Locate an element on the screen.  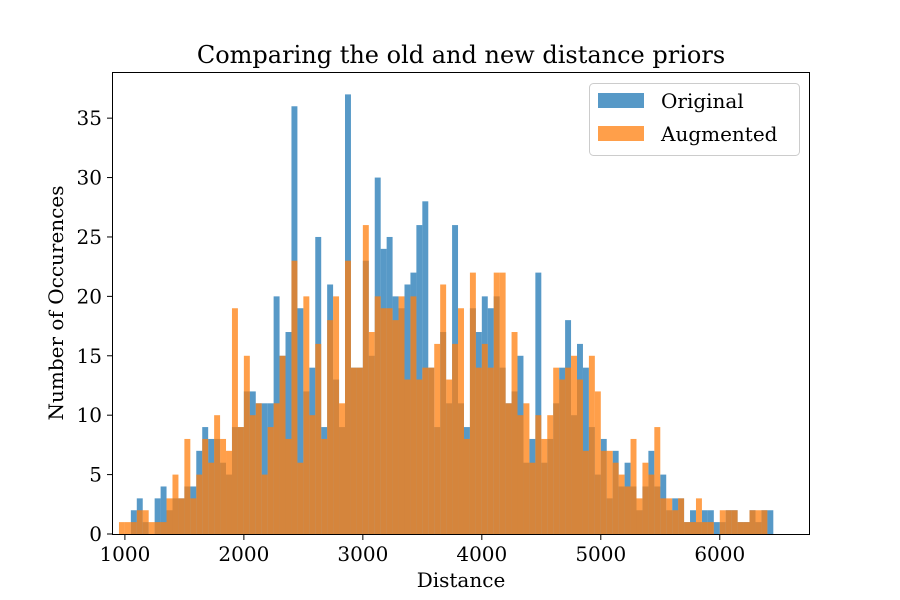
x-tick-label-2000: 2000 is located at coordinates (243, 554).